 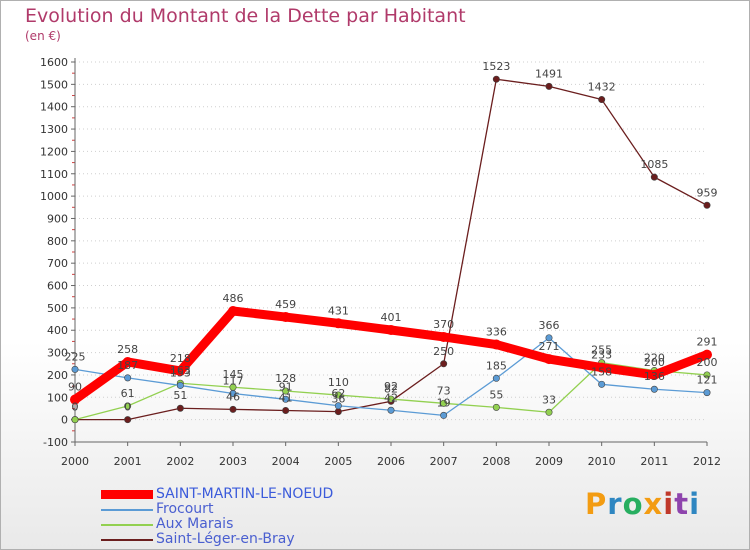 What do you see at coordinates (549, 346) in the screenshot?
I see `data-label: 271` at bounding box center [549, 346].